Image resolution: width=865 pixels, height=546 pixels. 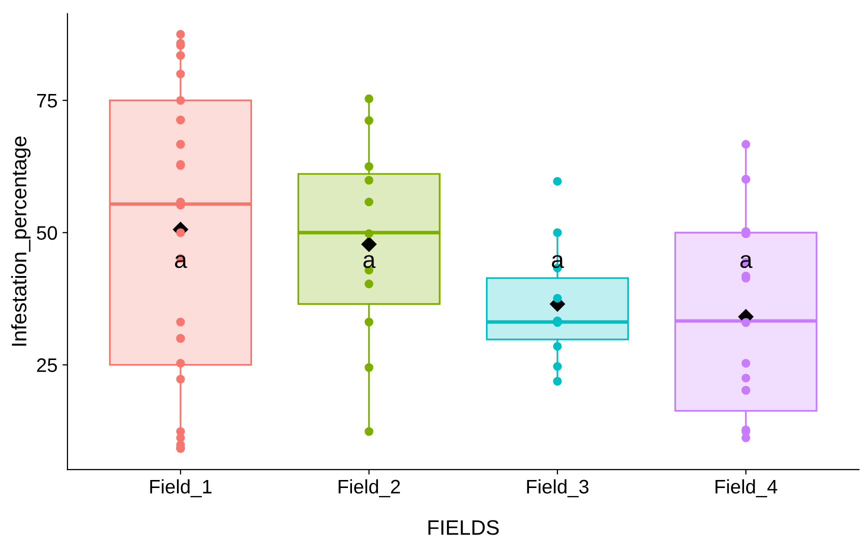 I want to click on x-tick-label: Field_3, so click(x=557, y=488).